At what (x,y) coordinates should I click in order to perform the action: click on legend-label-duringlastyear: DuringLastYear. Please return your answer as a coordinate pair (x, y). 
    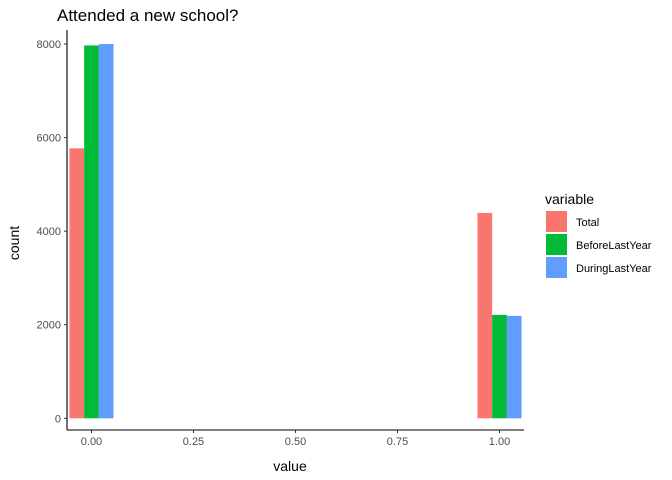
    Looking at the image, I should click on (614, 269).